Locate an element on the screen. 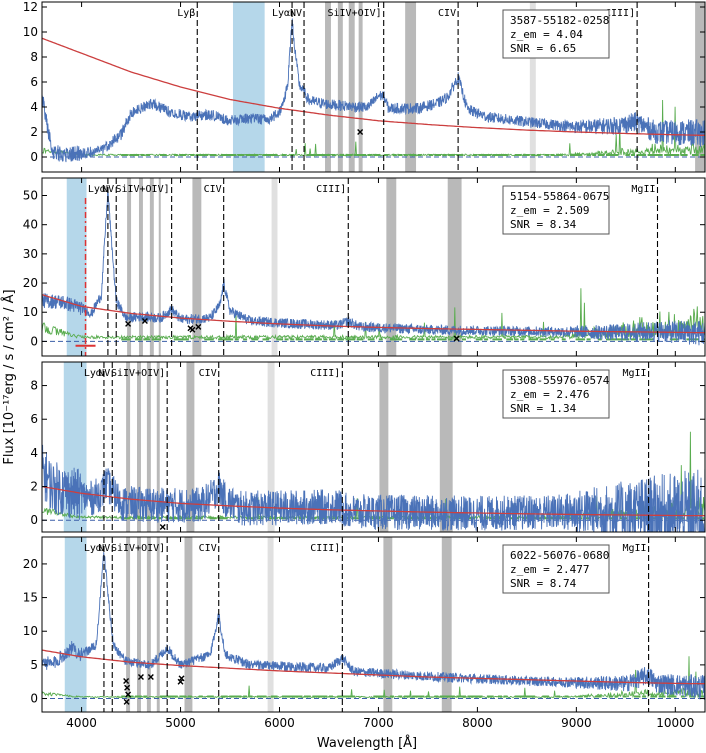  y-tick-label: 5 is located at coordinates (34, 665).